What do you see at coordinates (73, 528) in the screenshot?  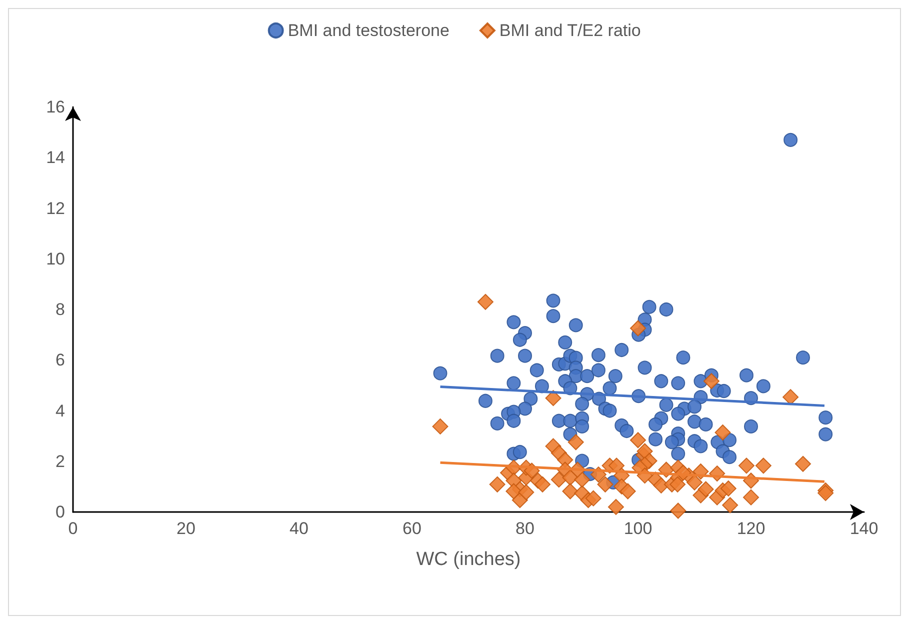 I see `x-tick-label: 0` at bounding box center [73, 528].